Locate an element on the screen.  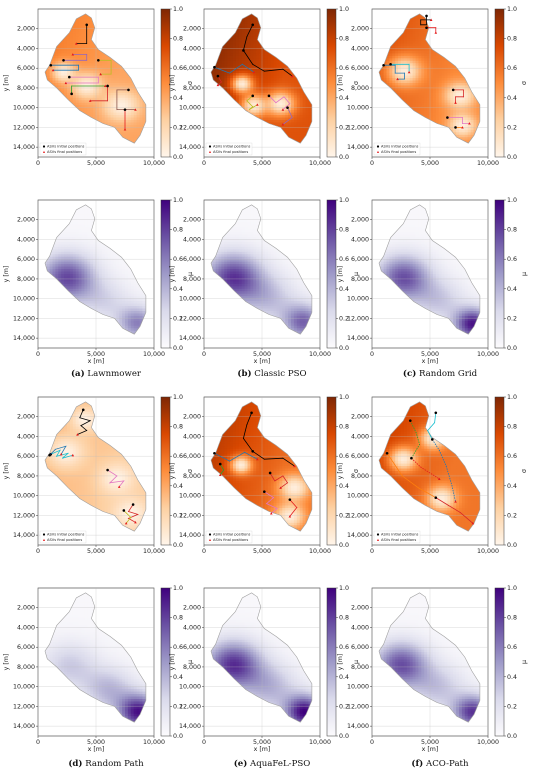
asv-final-marker is located at coordinates (218, 85).